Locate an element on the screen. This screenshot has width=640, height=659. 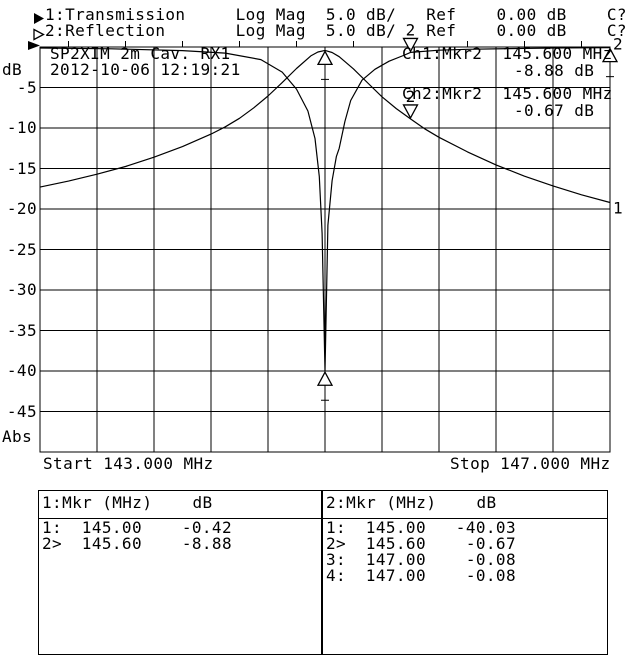
marker-table-row: 3: 147.00 -0.08 is located at coordinates (466, 560).